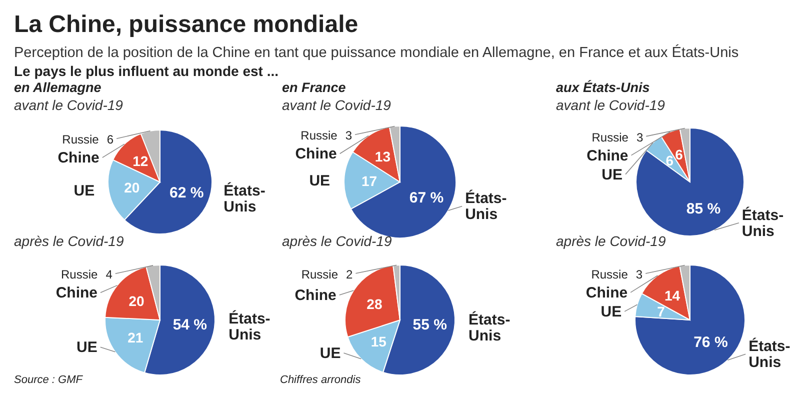 The width and height of the screenshot is (800, 396). Describe the element at coordinates (314, 87) in the screenshot. I see `chart-title: en France` at that location.